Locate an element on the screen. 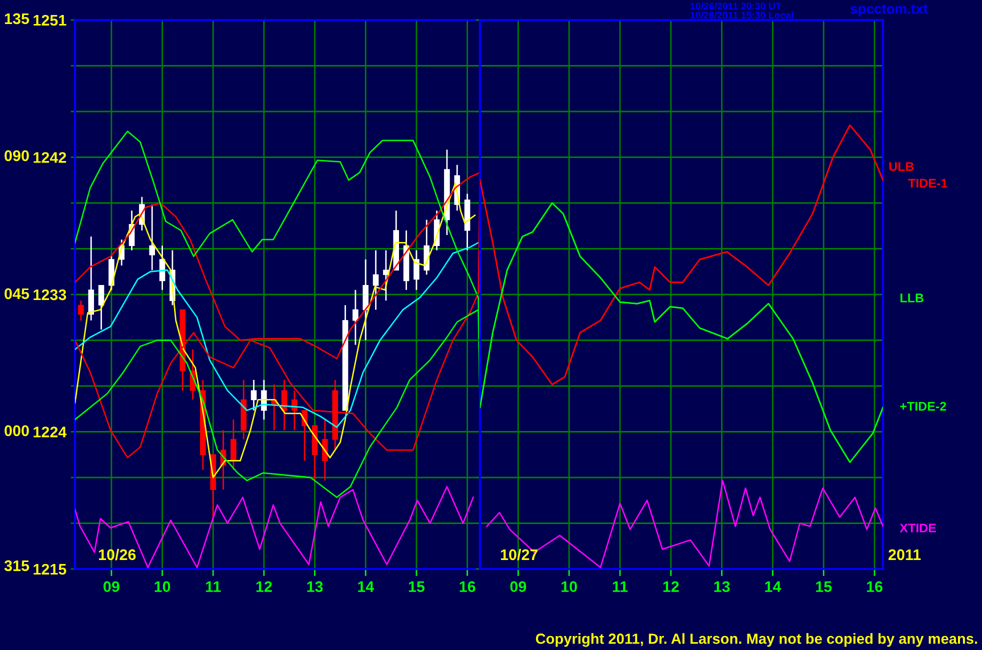 The image size is (982, 650). text: 10/26/2011 20:30 UT is located at coordinates (736, 6).